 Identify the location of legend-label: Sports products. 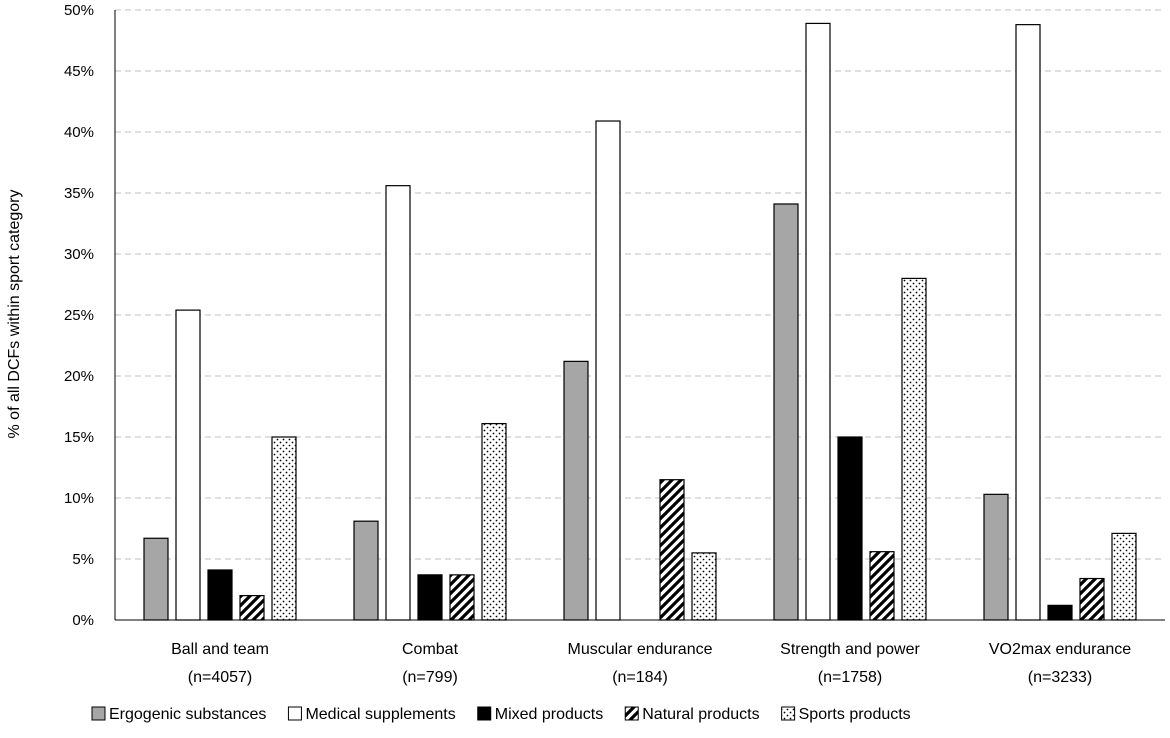
(855, 714).